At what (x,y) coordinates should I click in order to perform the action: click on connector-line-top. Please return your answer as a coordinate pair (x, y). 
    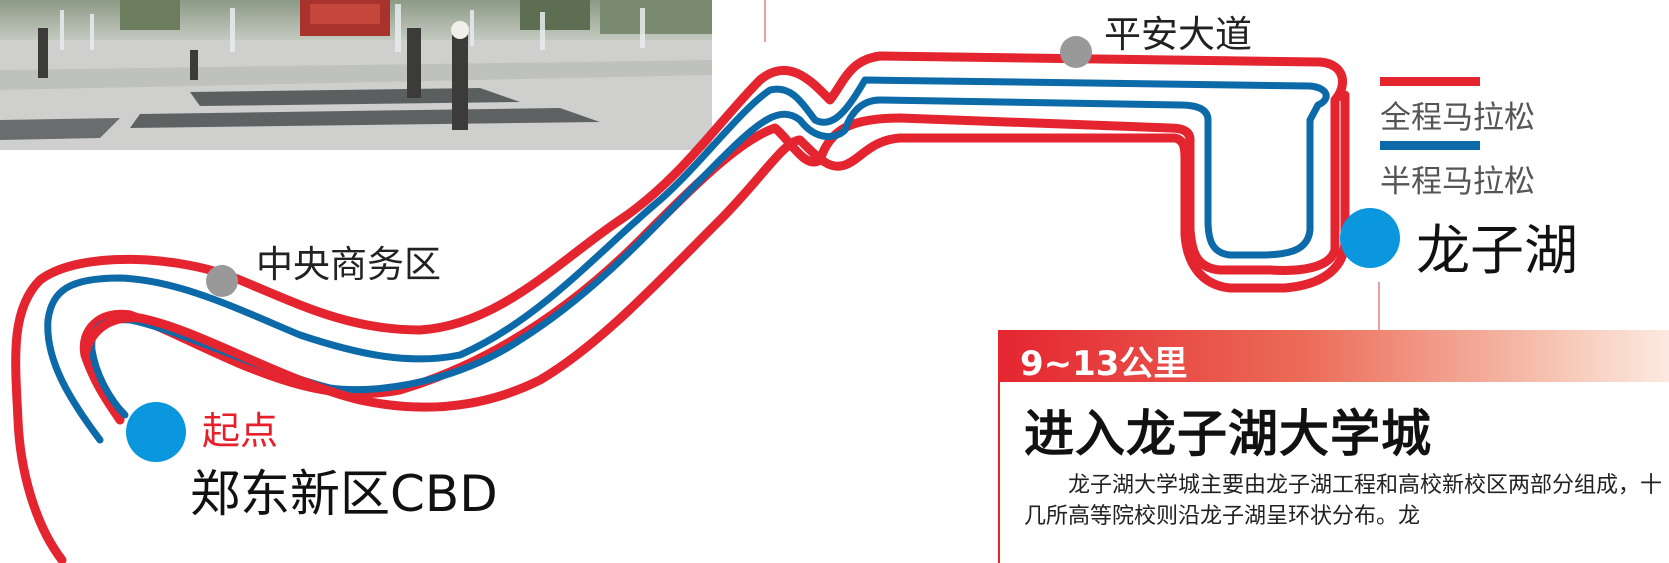
    Looking at the image, I should click on (765, 21).